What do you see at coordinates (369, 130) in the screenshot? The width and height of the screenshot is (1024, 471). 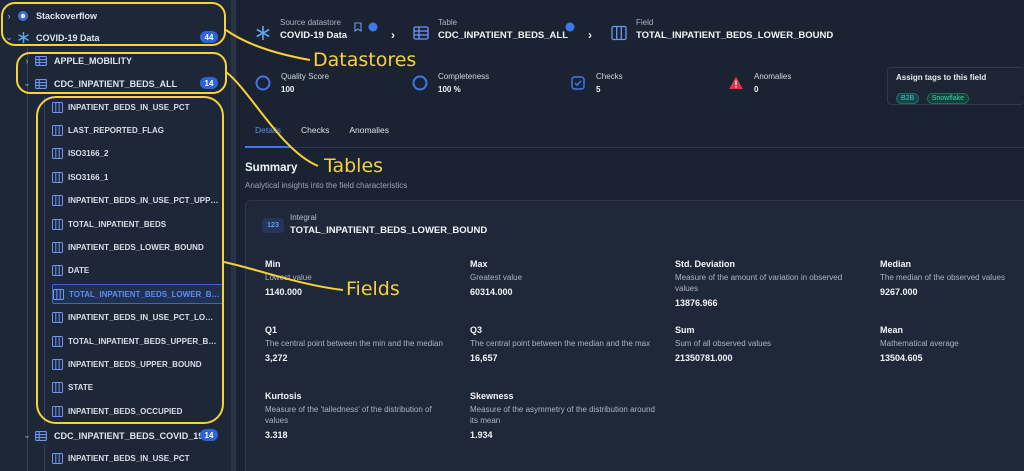 I see `tab-anomalies: Anomalies` at bounding box center [369, 130].